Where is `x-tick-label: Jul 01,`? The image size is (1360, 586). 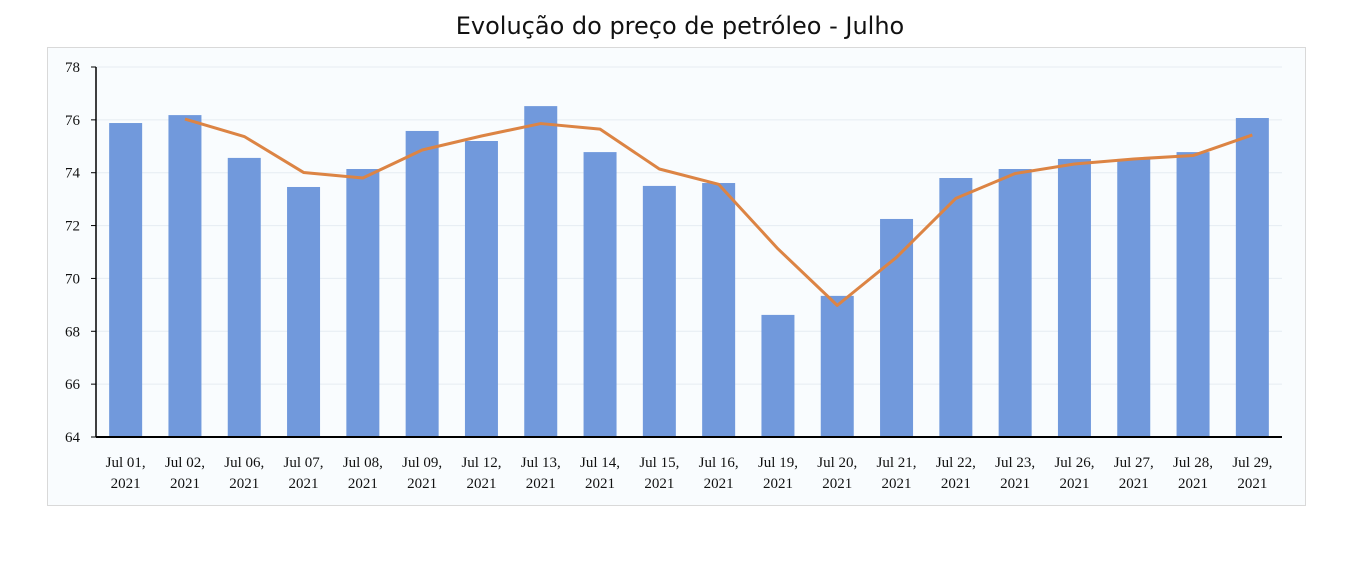
x-tick-label: Jul 01, is located at coordinates (126, 463).